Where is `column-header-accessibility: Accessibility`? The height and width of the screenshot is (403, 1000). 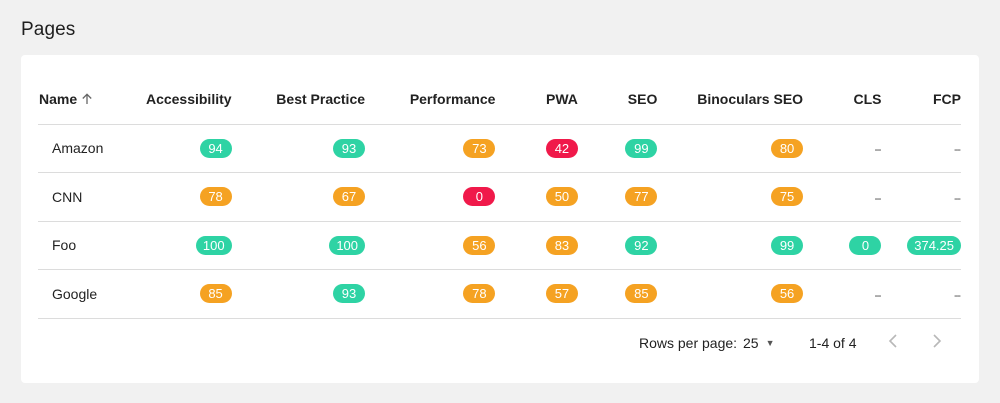 column-header-accessibility: Accessibility is located at coordinates (188, 100).